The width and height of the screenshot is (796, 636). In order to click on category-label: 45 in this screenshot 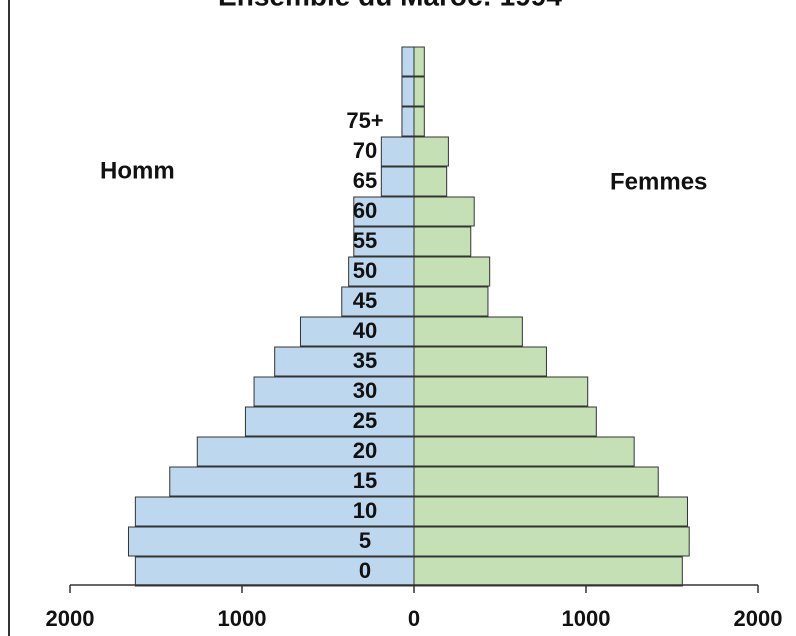, I will do `click(365, 300)`.